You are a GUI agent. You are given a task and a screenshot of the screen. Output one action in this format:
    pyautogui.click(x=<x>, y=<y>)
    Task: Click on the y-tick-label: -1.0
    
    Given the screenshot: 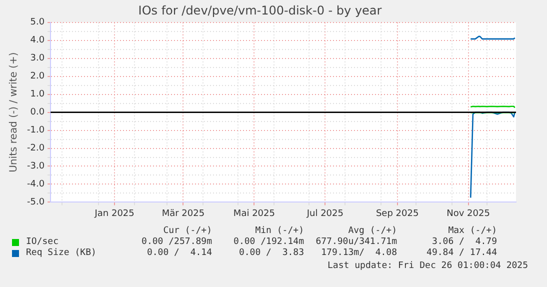 What is the action you would take?
    pyautogui.click(x=36, y=131)
    